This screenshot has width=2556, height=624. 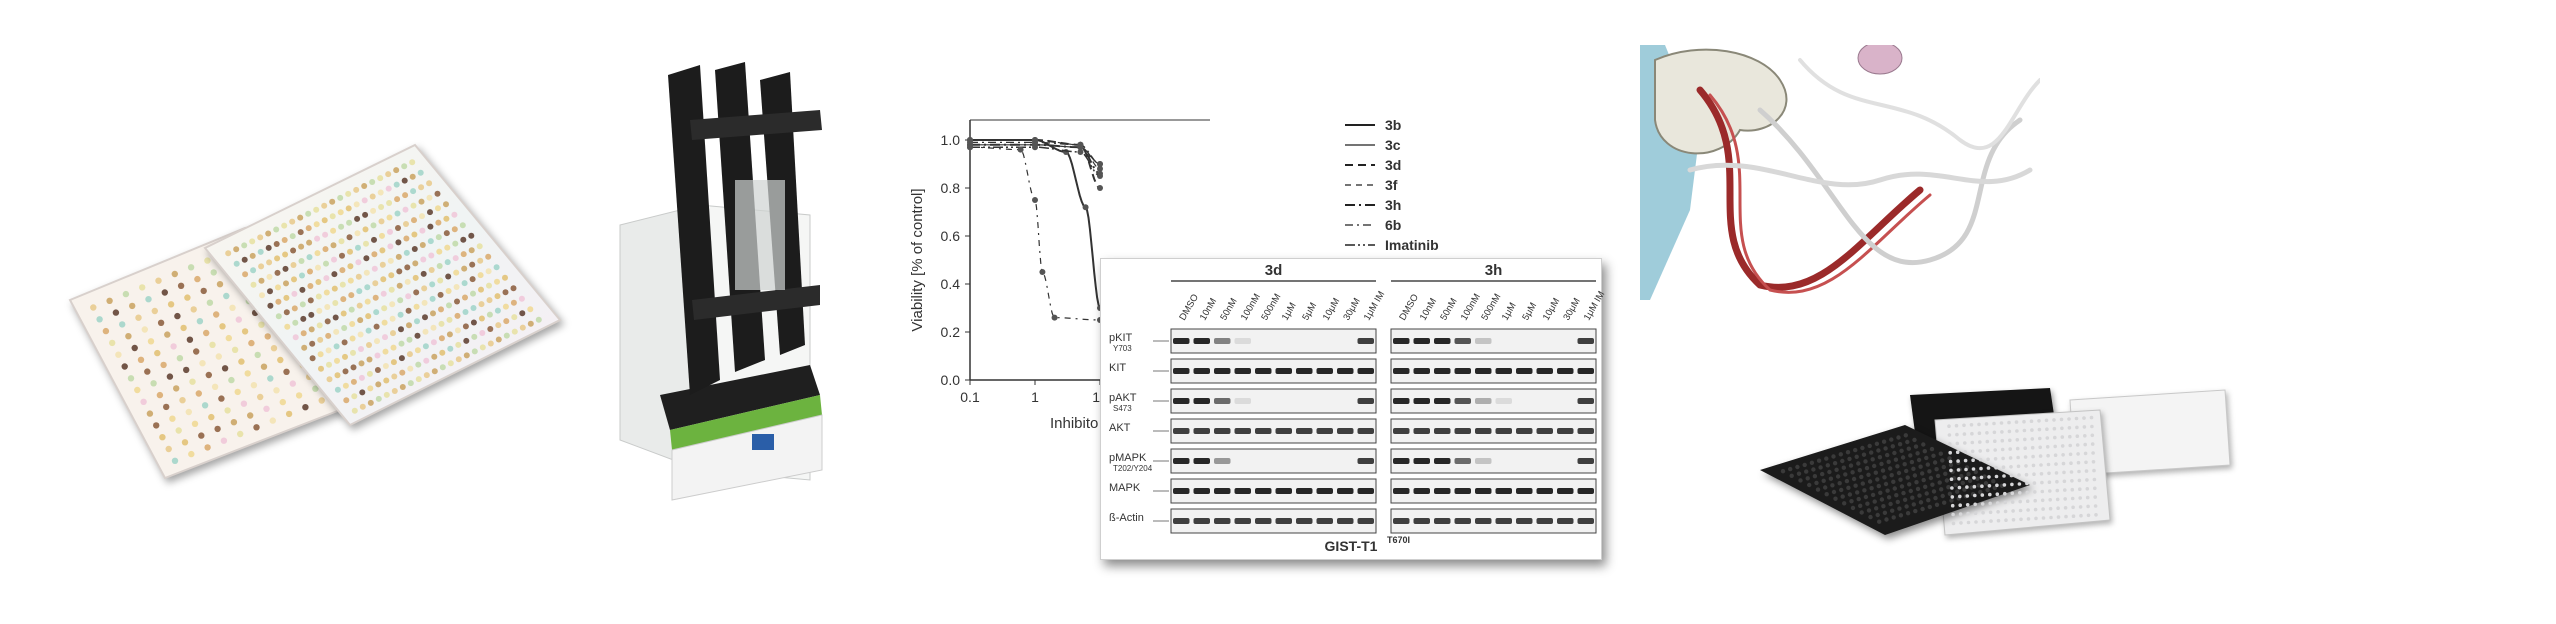 What do you see at coordinates (1125, 488) in the screenshot?
I see `row-label: MAPK` at bounding box center [1125, 488].